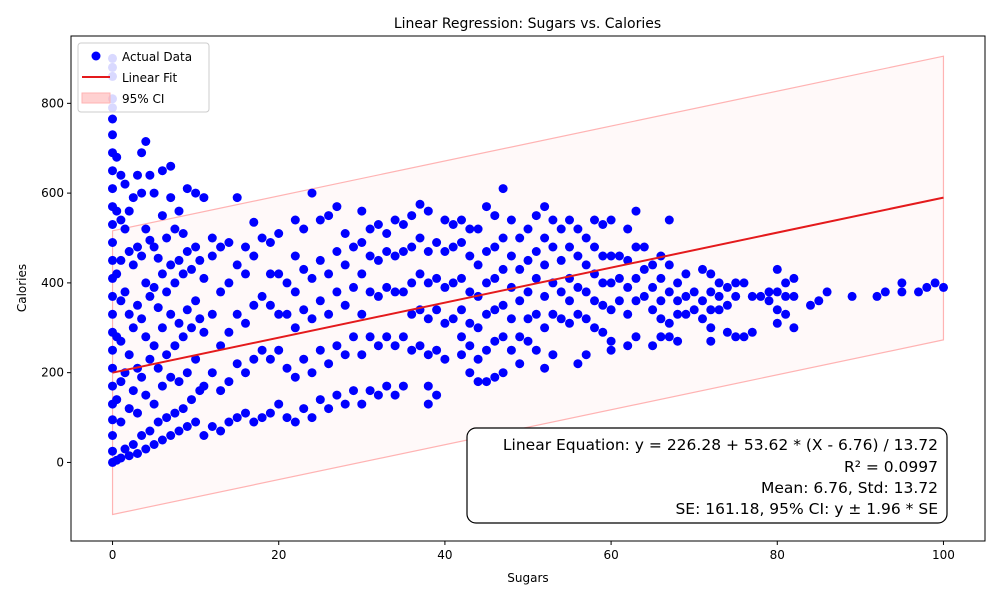 Image resolution: width=1000 pixels, height=600 pixels. I want to click on y-tick-label: 600, so click(52, 193).